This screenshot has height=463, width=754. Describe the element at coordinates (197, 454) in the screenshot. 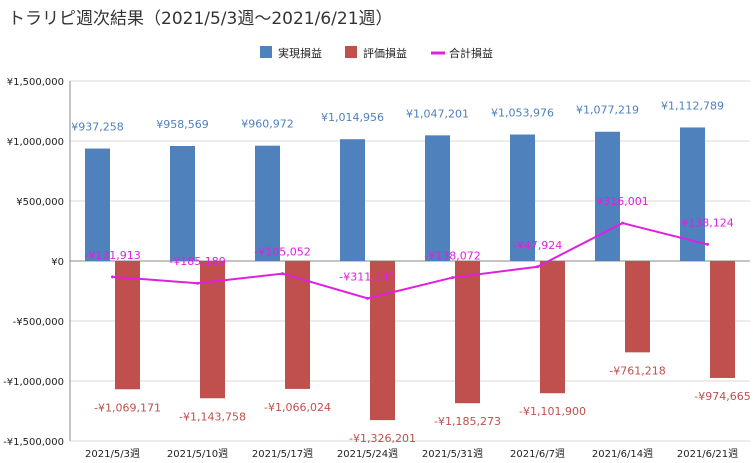

I see `x-tick-label: 2021/5/10週` at that location.